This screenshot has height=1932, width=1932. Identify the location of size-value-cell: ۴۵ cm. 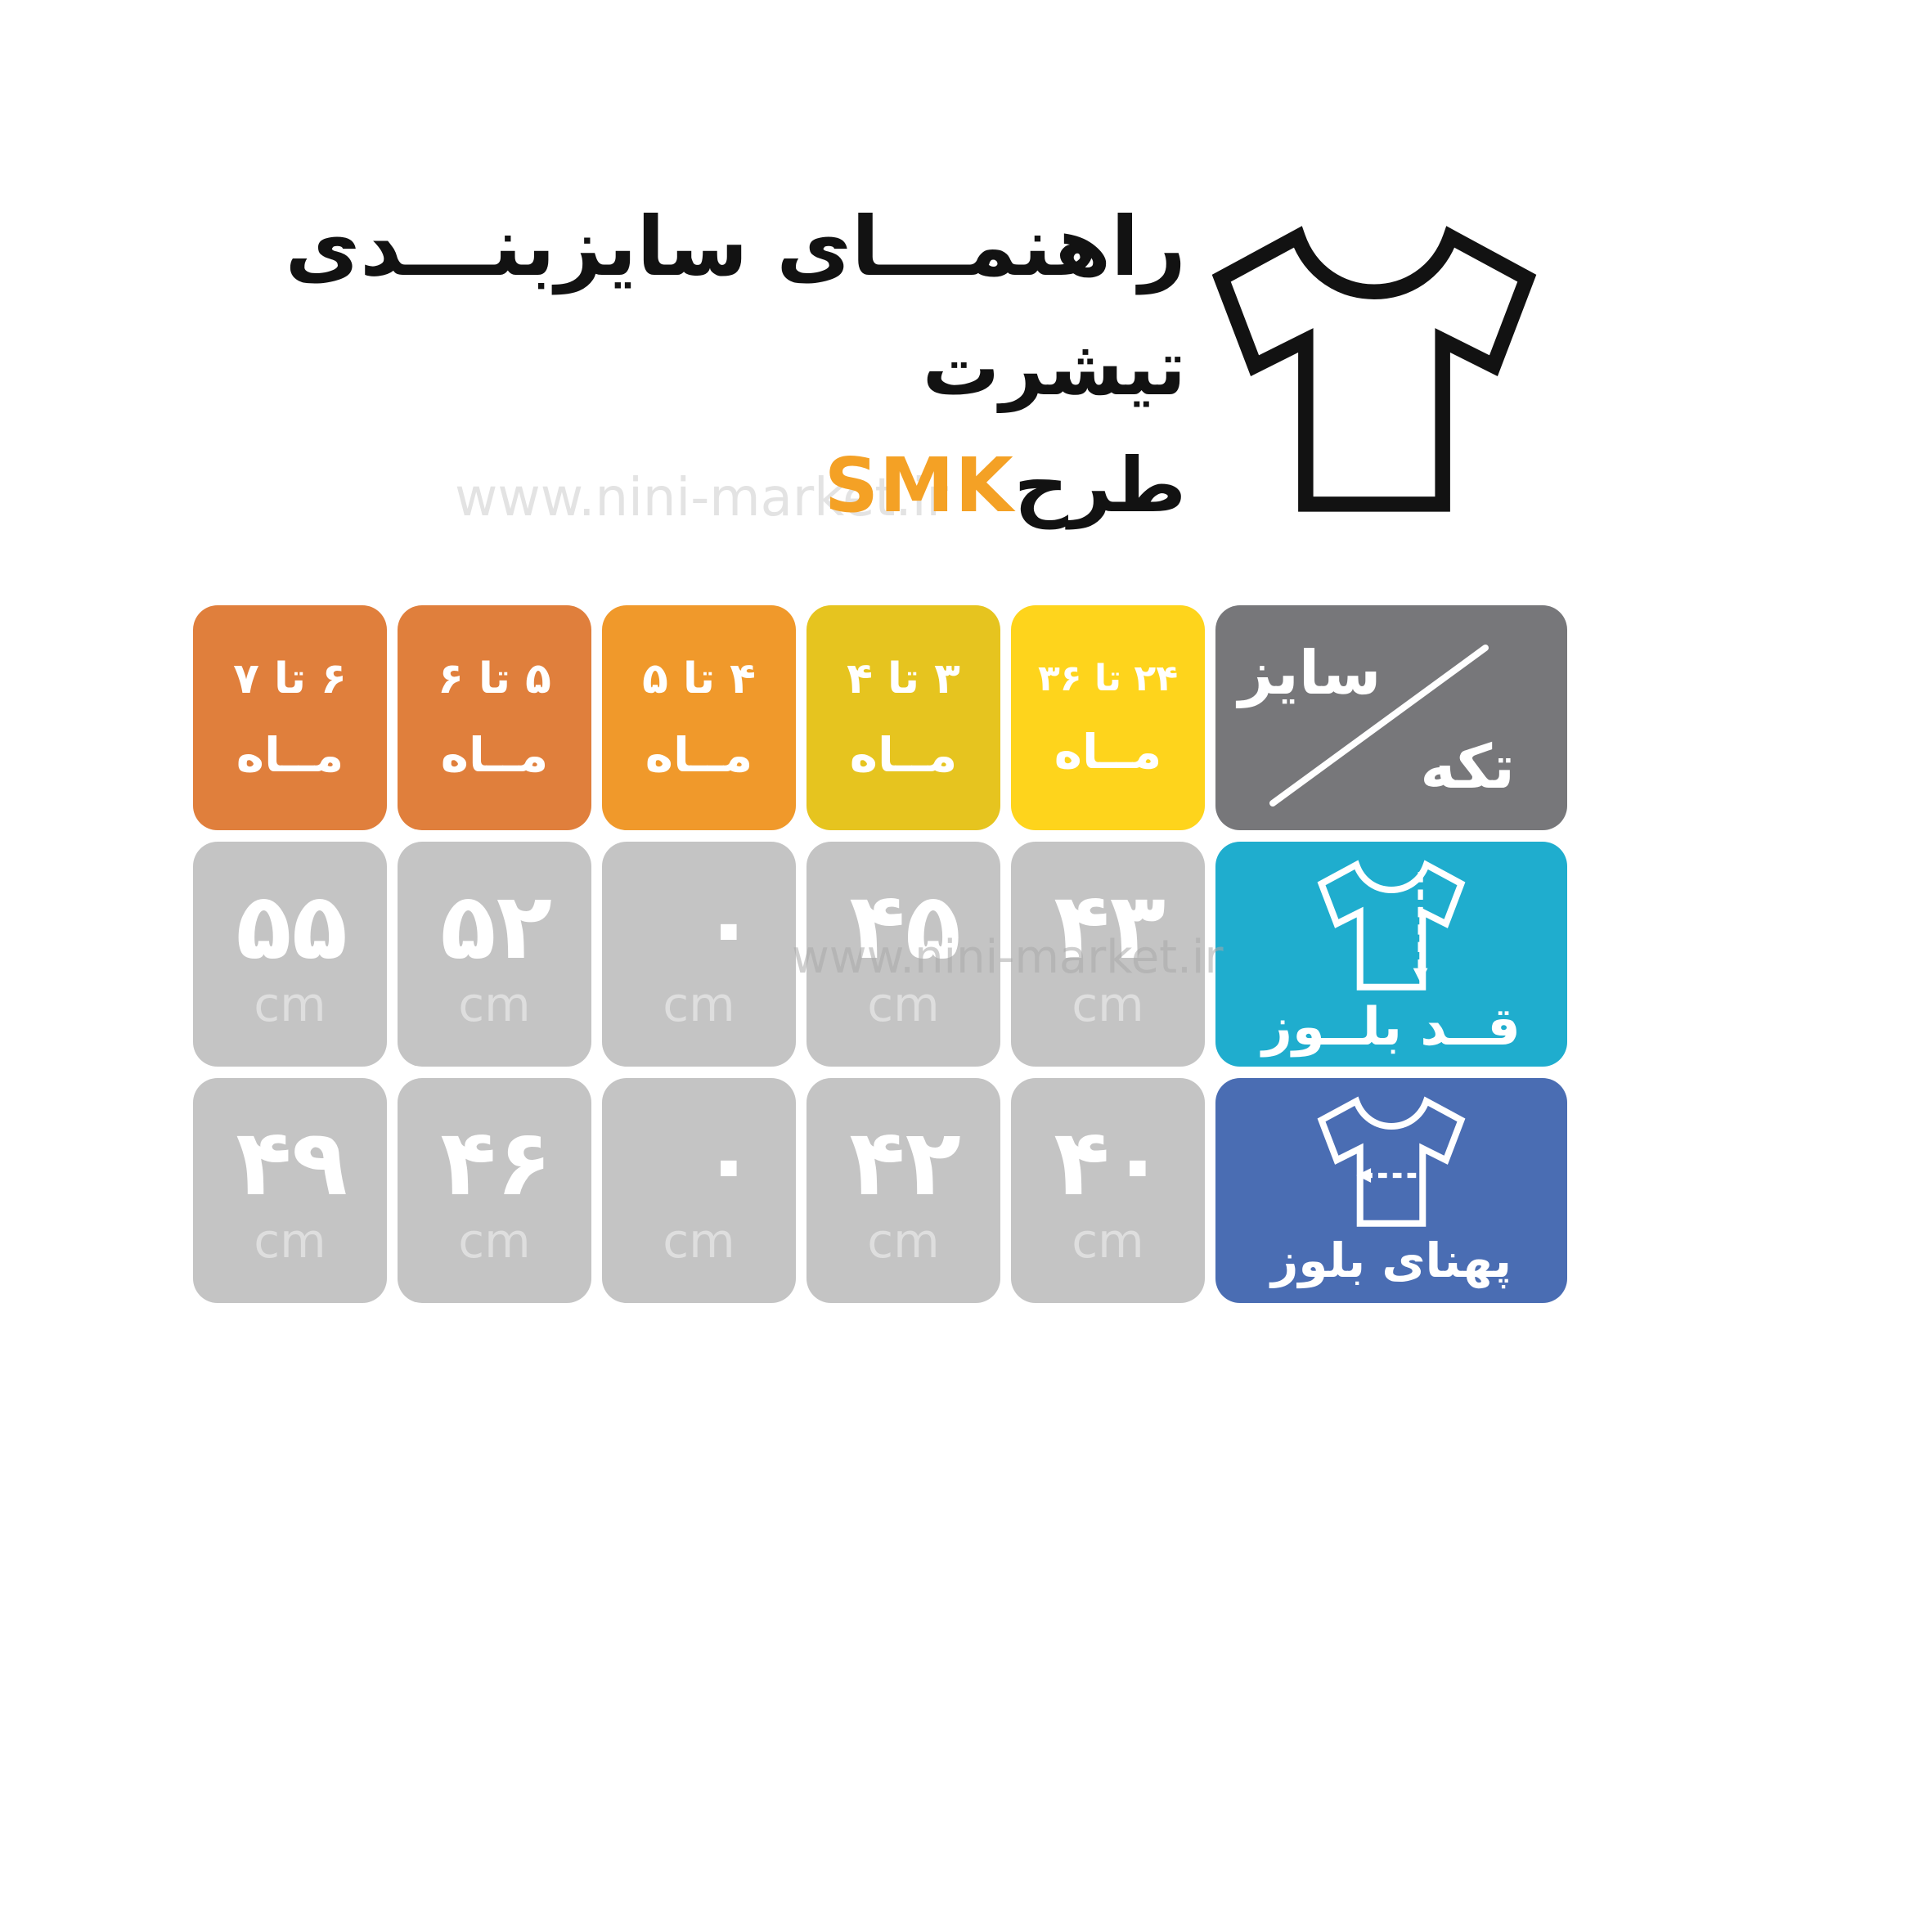
(903, 954).